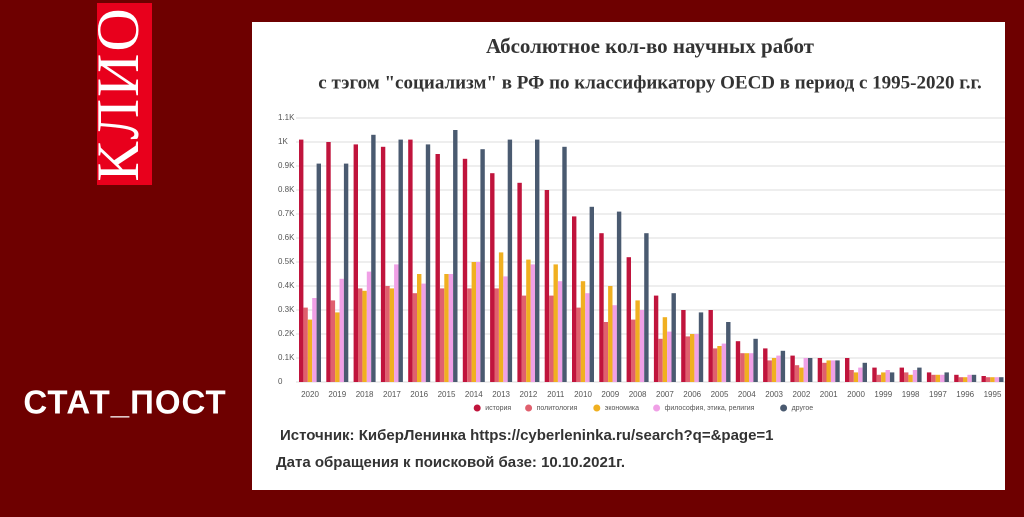  I want to click on legend-label: философия, этика, религия, so click(710, 408).